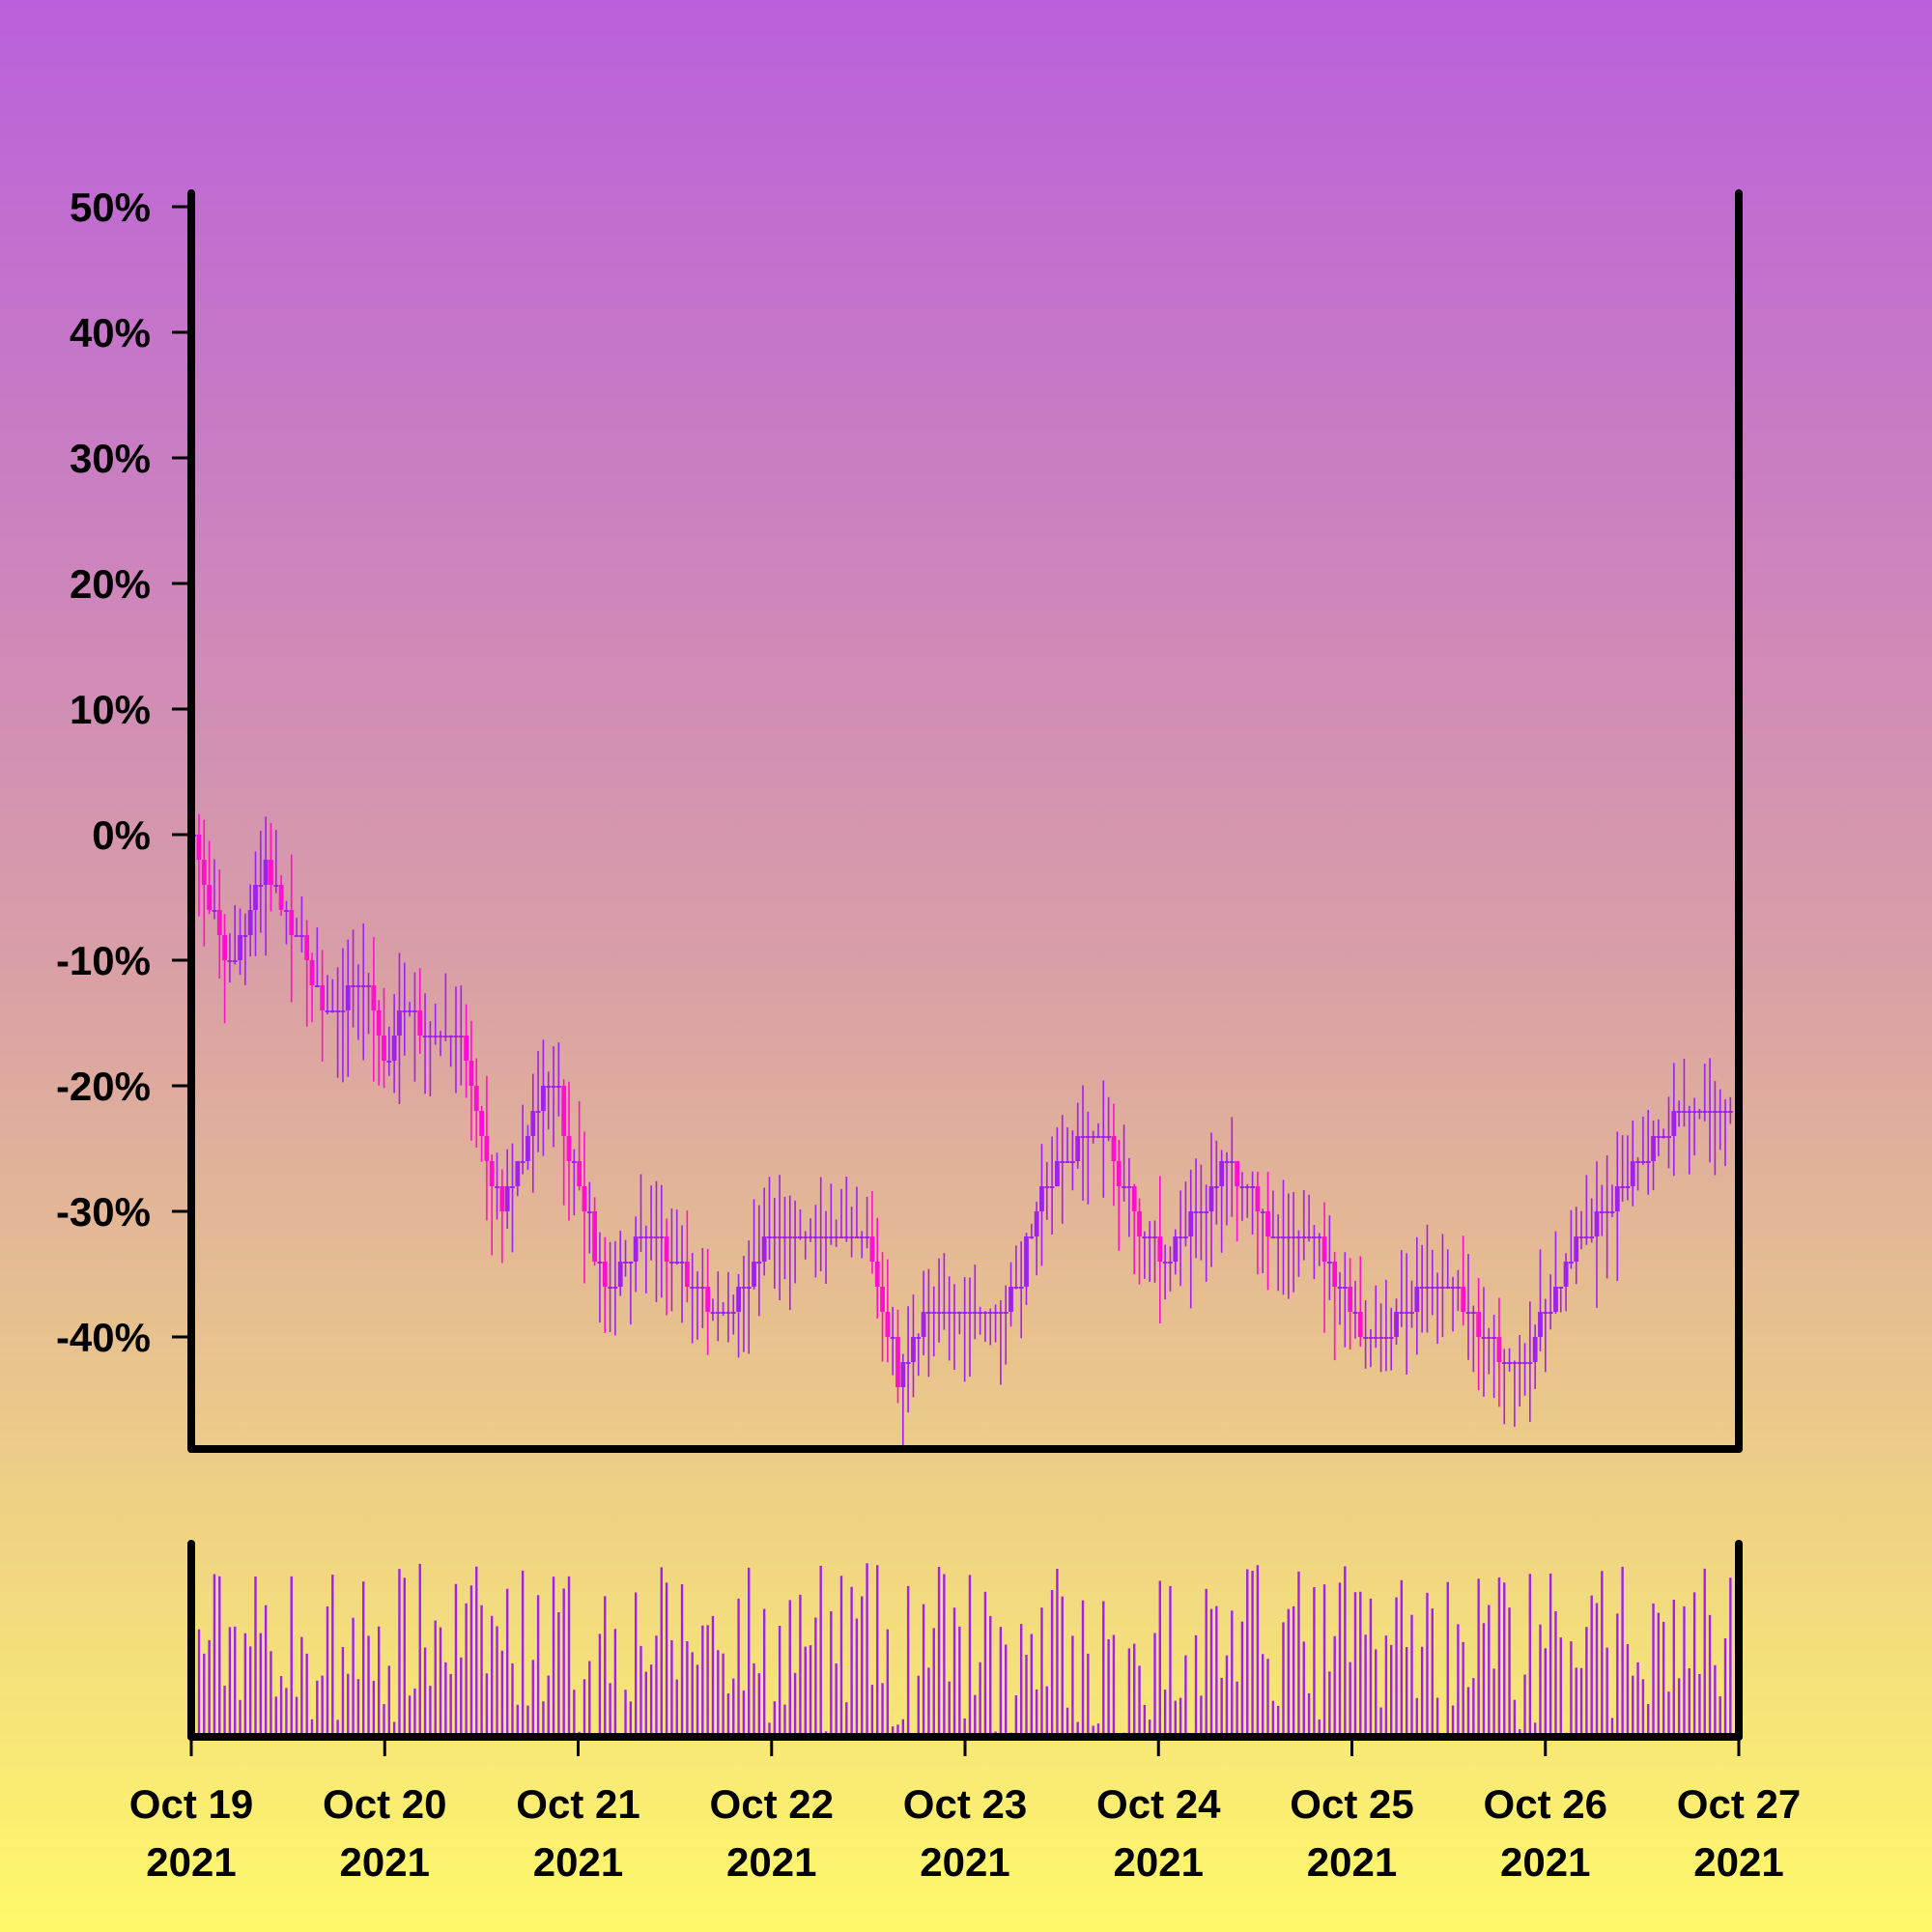  What do you see at coordinates (110, 709) in the screenshot?
I see `y-tick-label: 10%` at bounding box center [110, 709].